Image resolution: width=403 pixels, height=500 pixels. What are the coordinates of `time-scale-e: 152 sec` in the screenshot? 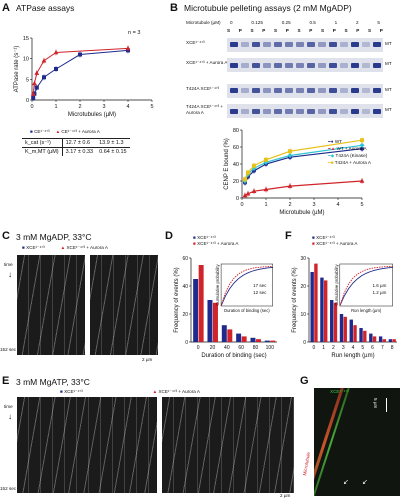 It's located at (8, 488).